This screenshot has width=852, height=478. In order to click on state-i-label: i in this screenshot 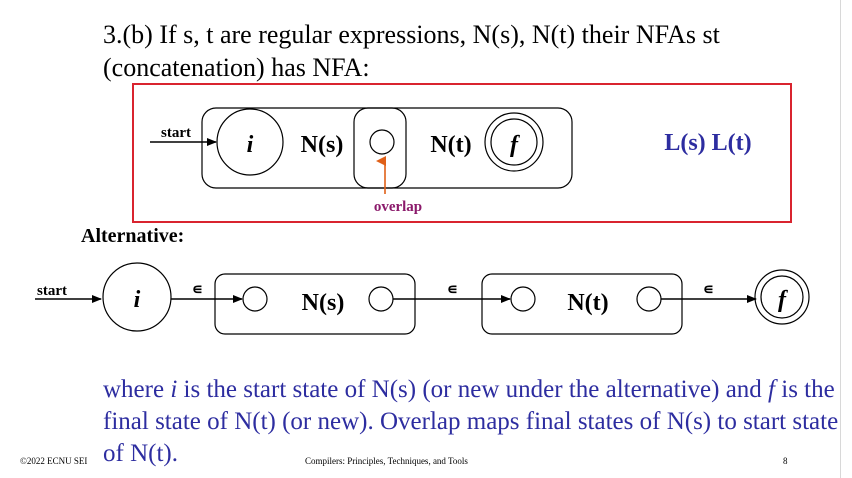, I will do `click(250, 145)`.